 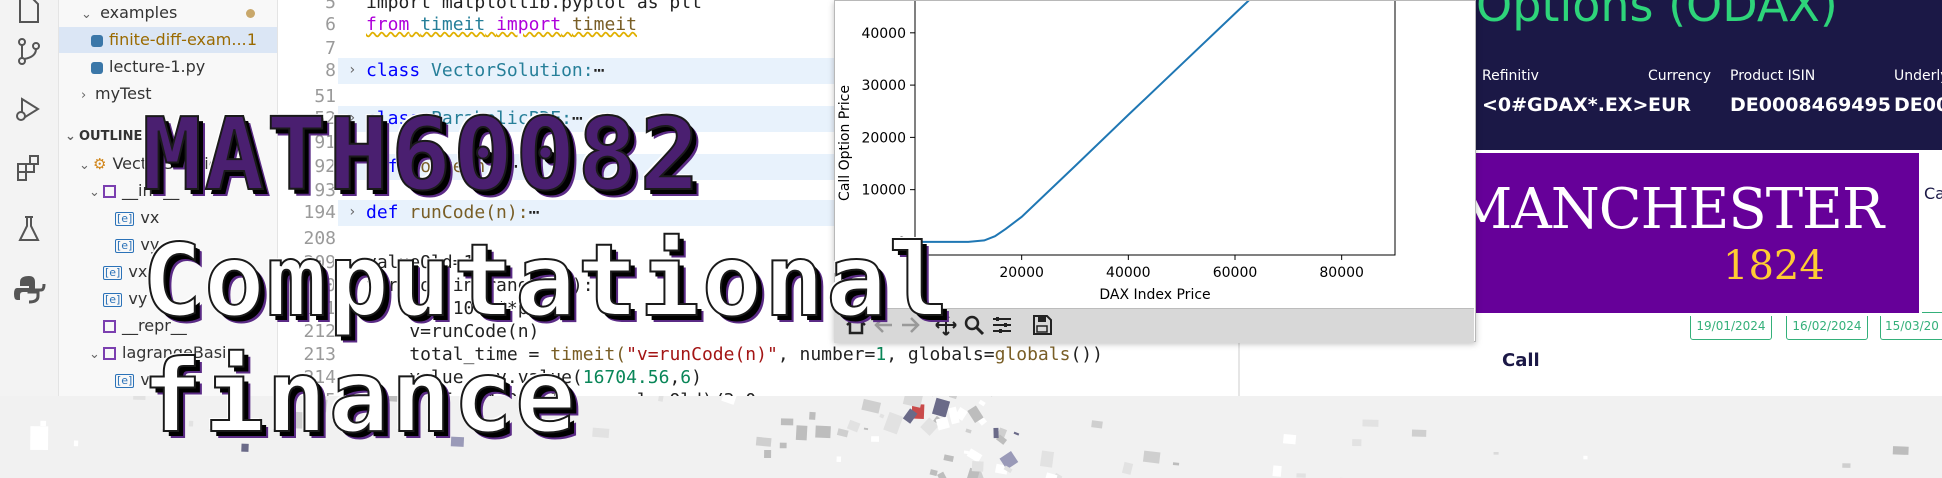 What do you see at coordinates (974, 325) in the screenshot?
I see `zoom-icon` at bounding box center [974, 325].